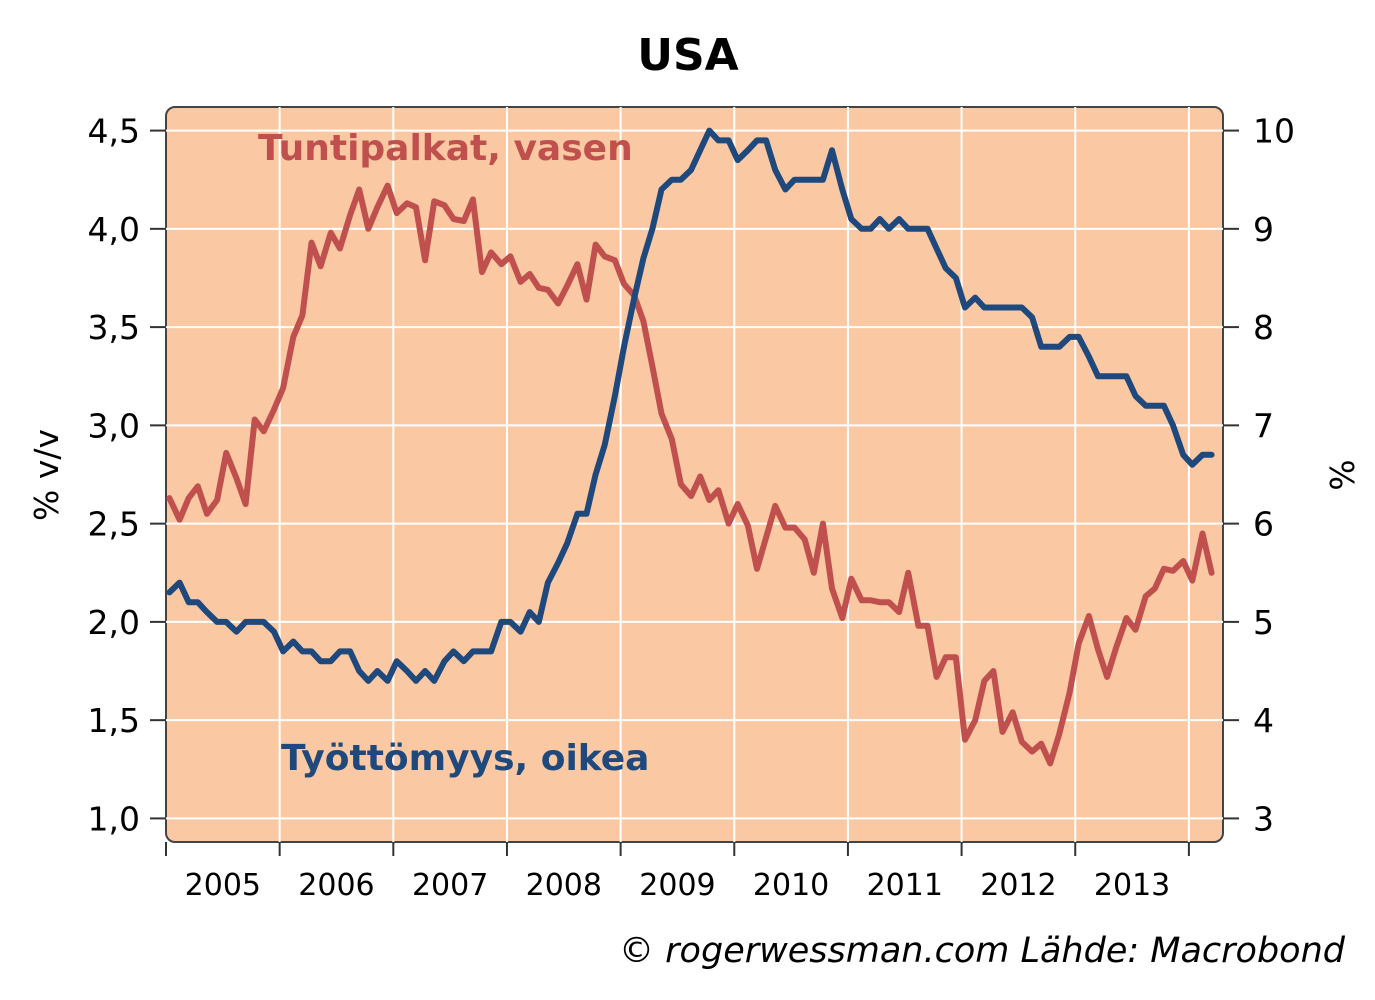  What do you see at coordinates (1263, 425) in the screenshot?
I see `right-tick-label: 7` at bounding box center [1263, 425].